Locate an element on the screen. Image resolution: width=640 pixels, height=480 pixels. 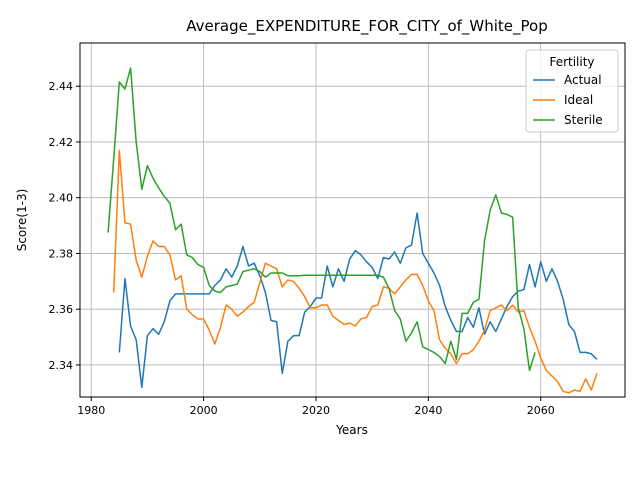
y-tick-label: 2.44 is located at coordinates (61, 86).